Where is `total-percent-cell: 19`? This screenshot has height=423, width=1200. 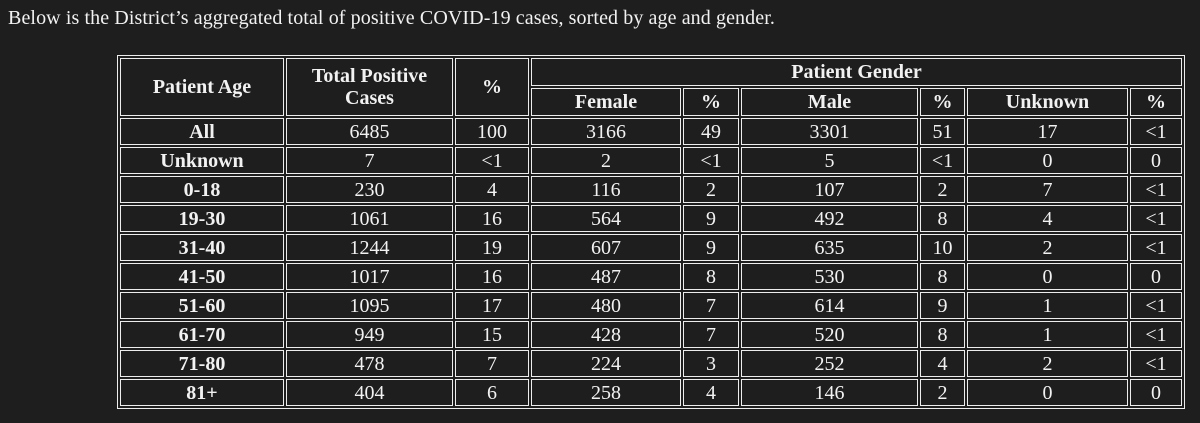 total-percent-cell: 19 is located at coordinates (492, 247).